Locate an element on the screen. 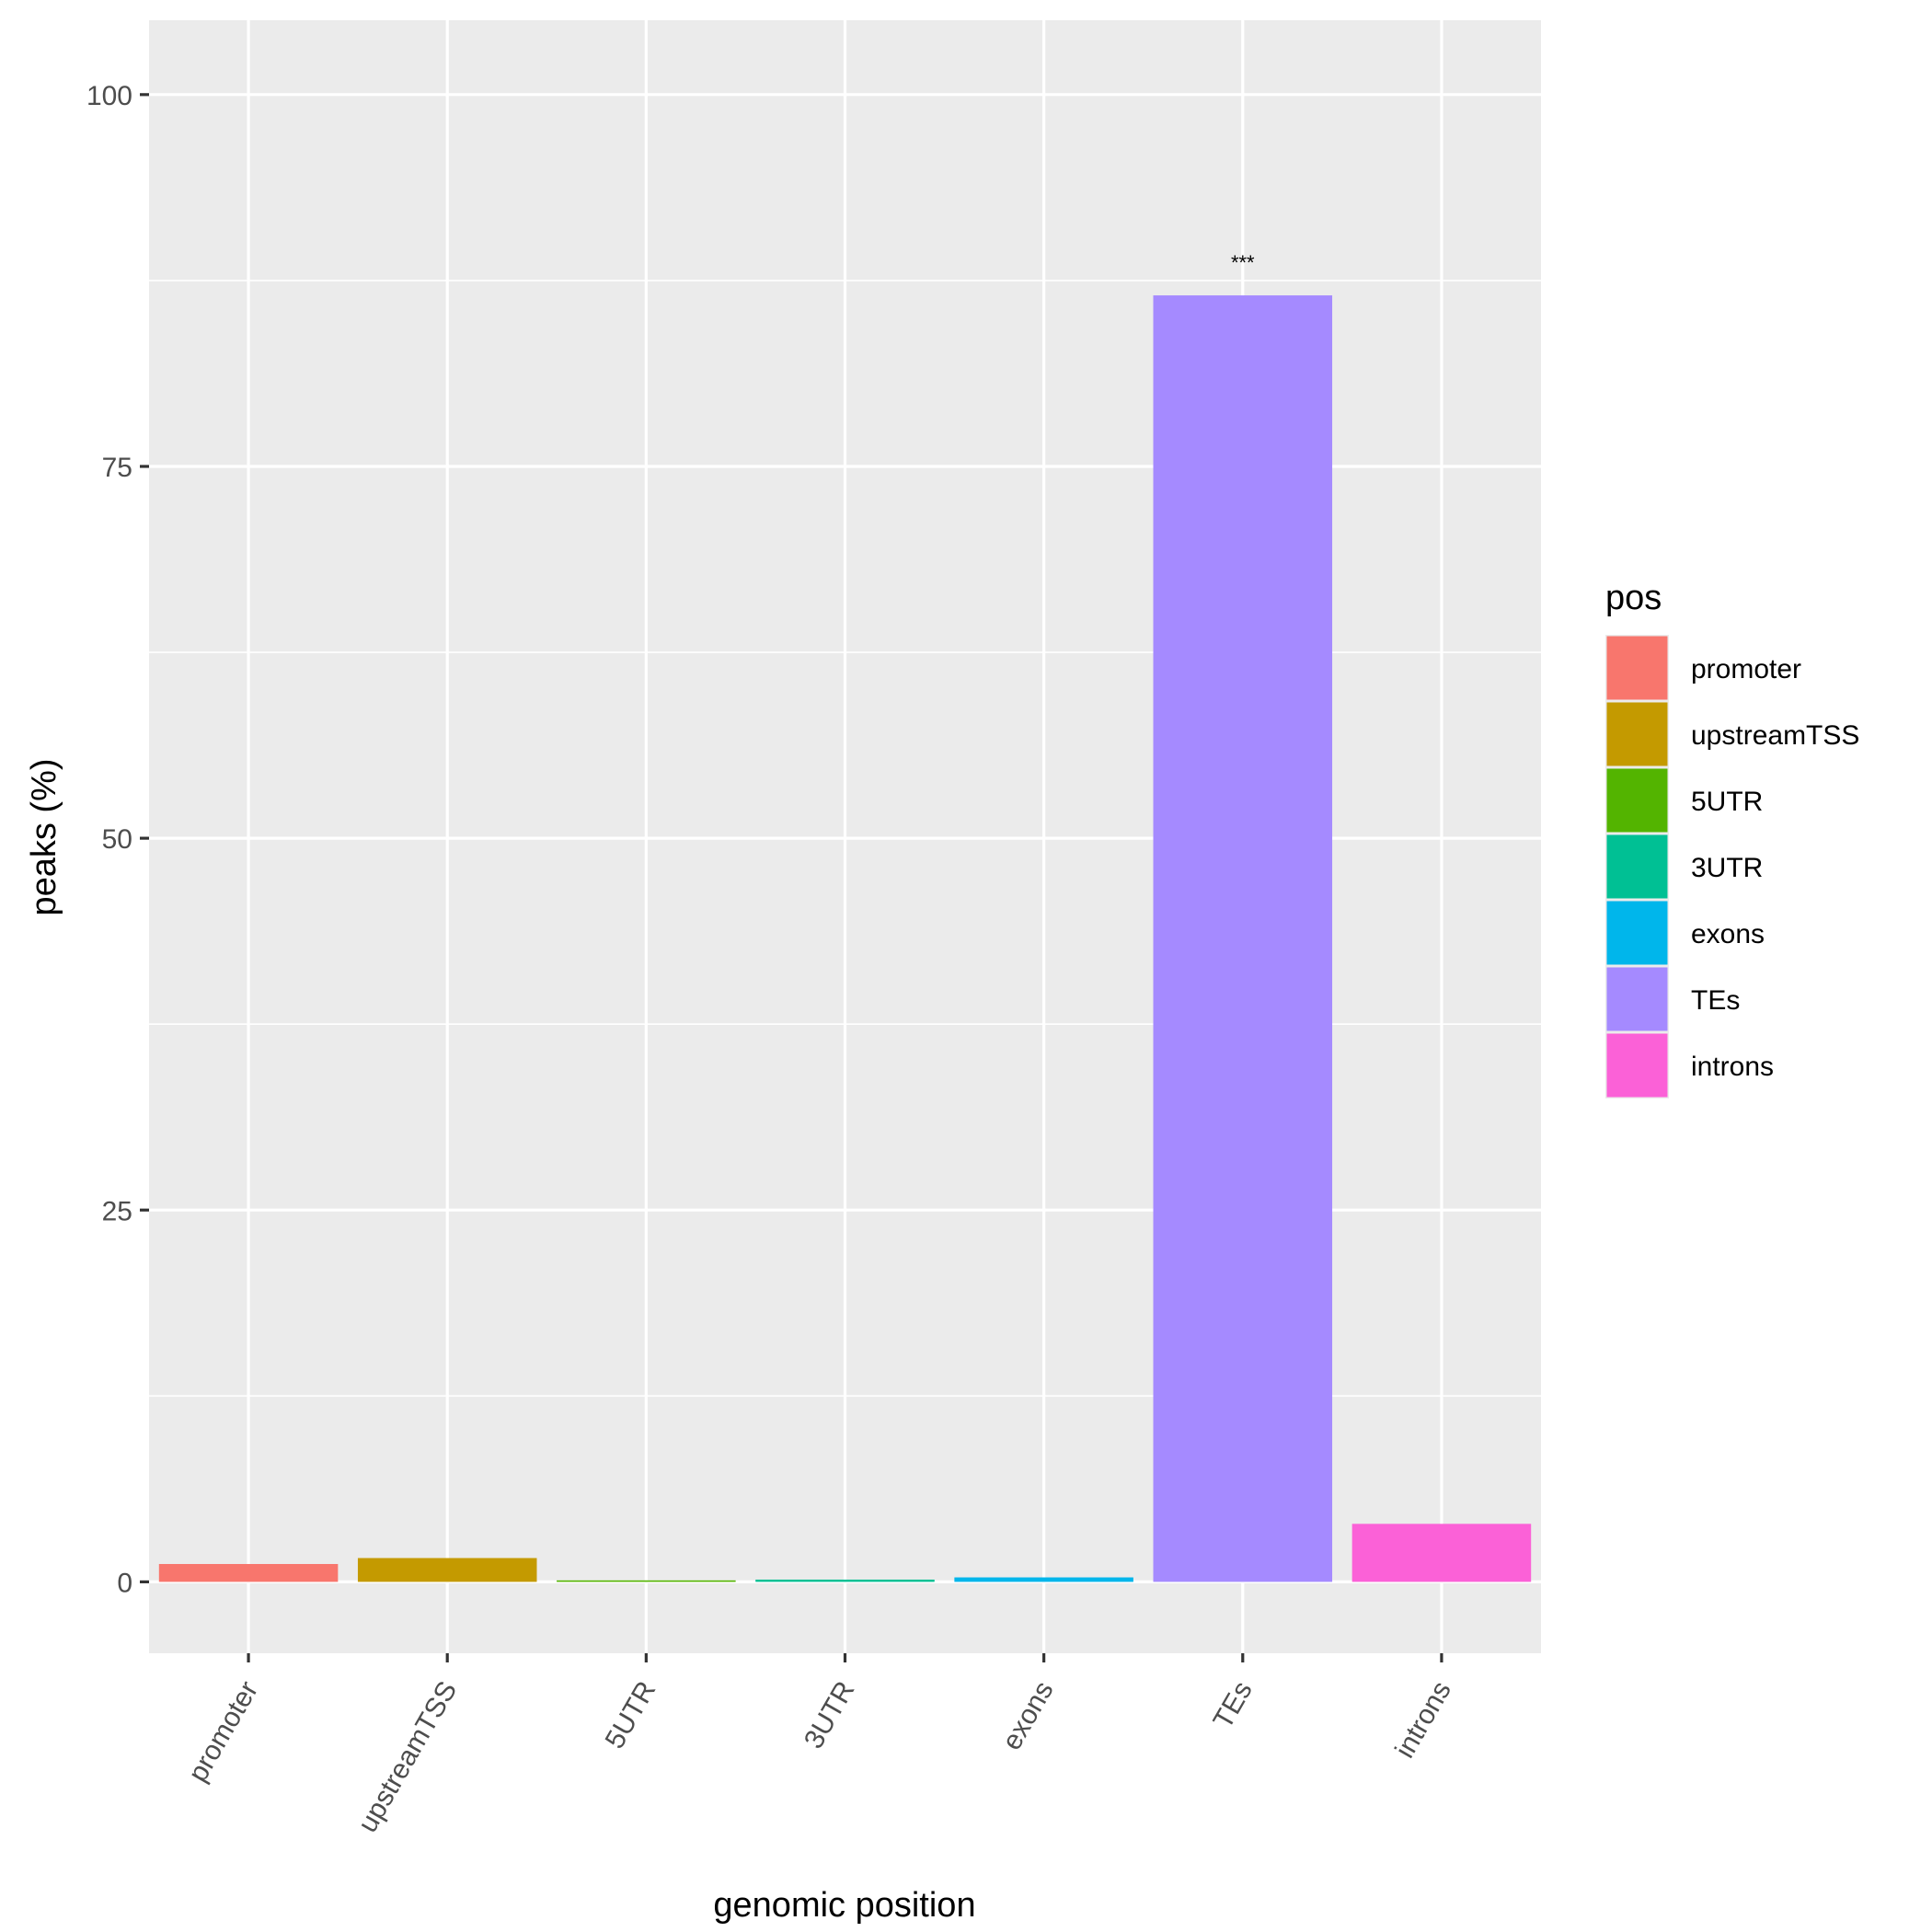  y-tick-label: 0 is located at coordinates (124, 1583).